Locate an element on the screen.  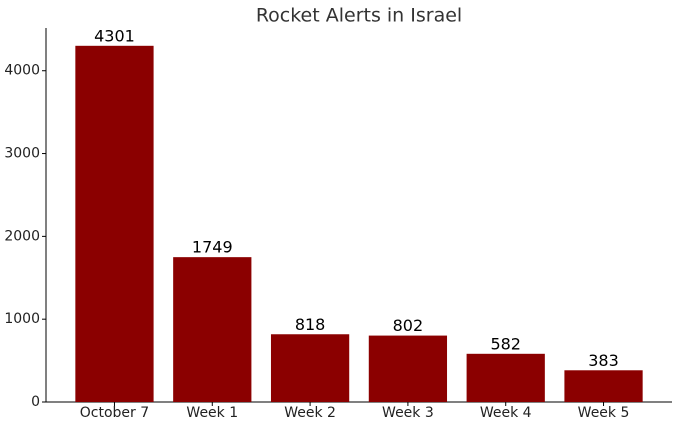
y-tick-label: 1000 is located at coordinates (22, 319).